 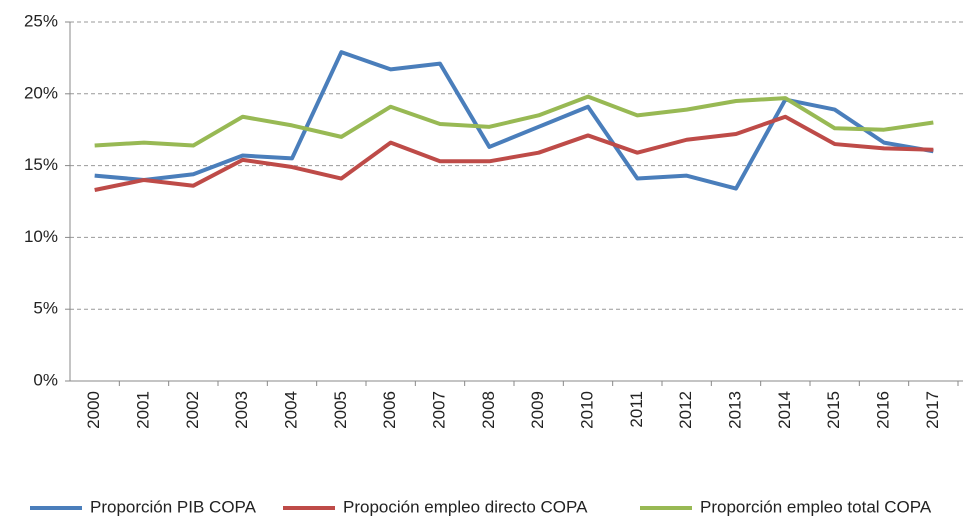 I want to click on x-tick-label: 2008, so click(x=488, y=410).